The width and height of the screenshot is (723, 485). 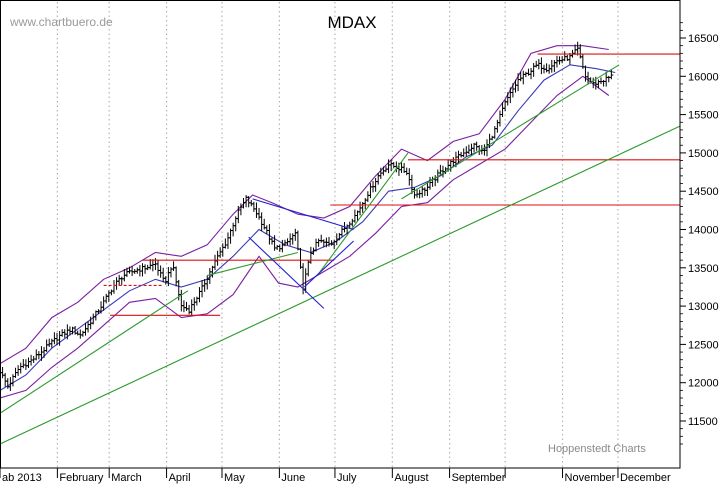 I want to click on y-tick-label: 12000, so click(x=703, y=384).